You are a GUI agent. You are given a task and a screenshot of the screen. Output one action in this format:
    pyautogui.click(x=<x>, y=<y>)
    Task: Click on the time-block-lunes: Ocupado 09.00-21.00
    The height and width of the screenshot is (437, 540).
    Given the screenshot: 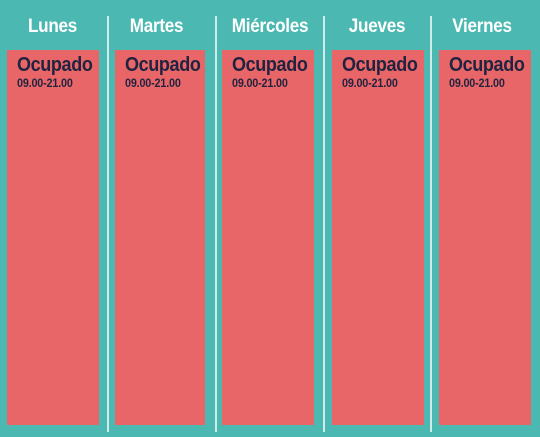 What is the action you would take?
    pyautogui.click(x=53, y=237)
    